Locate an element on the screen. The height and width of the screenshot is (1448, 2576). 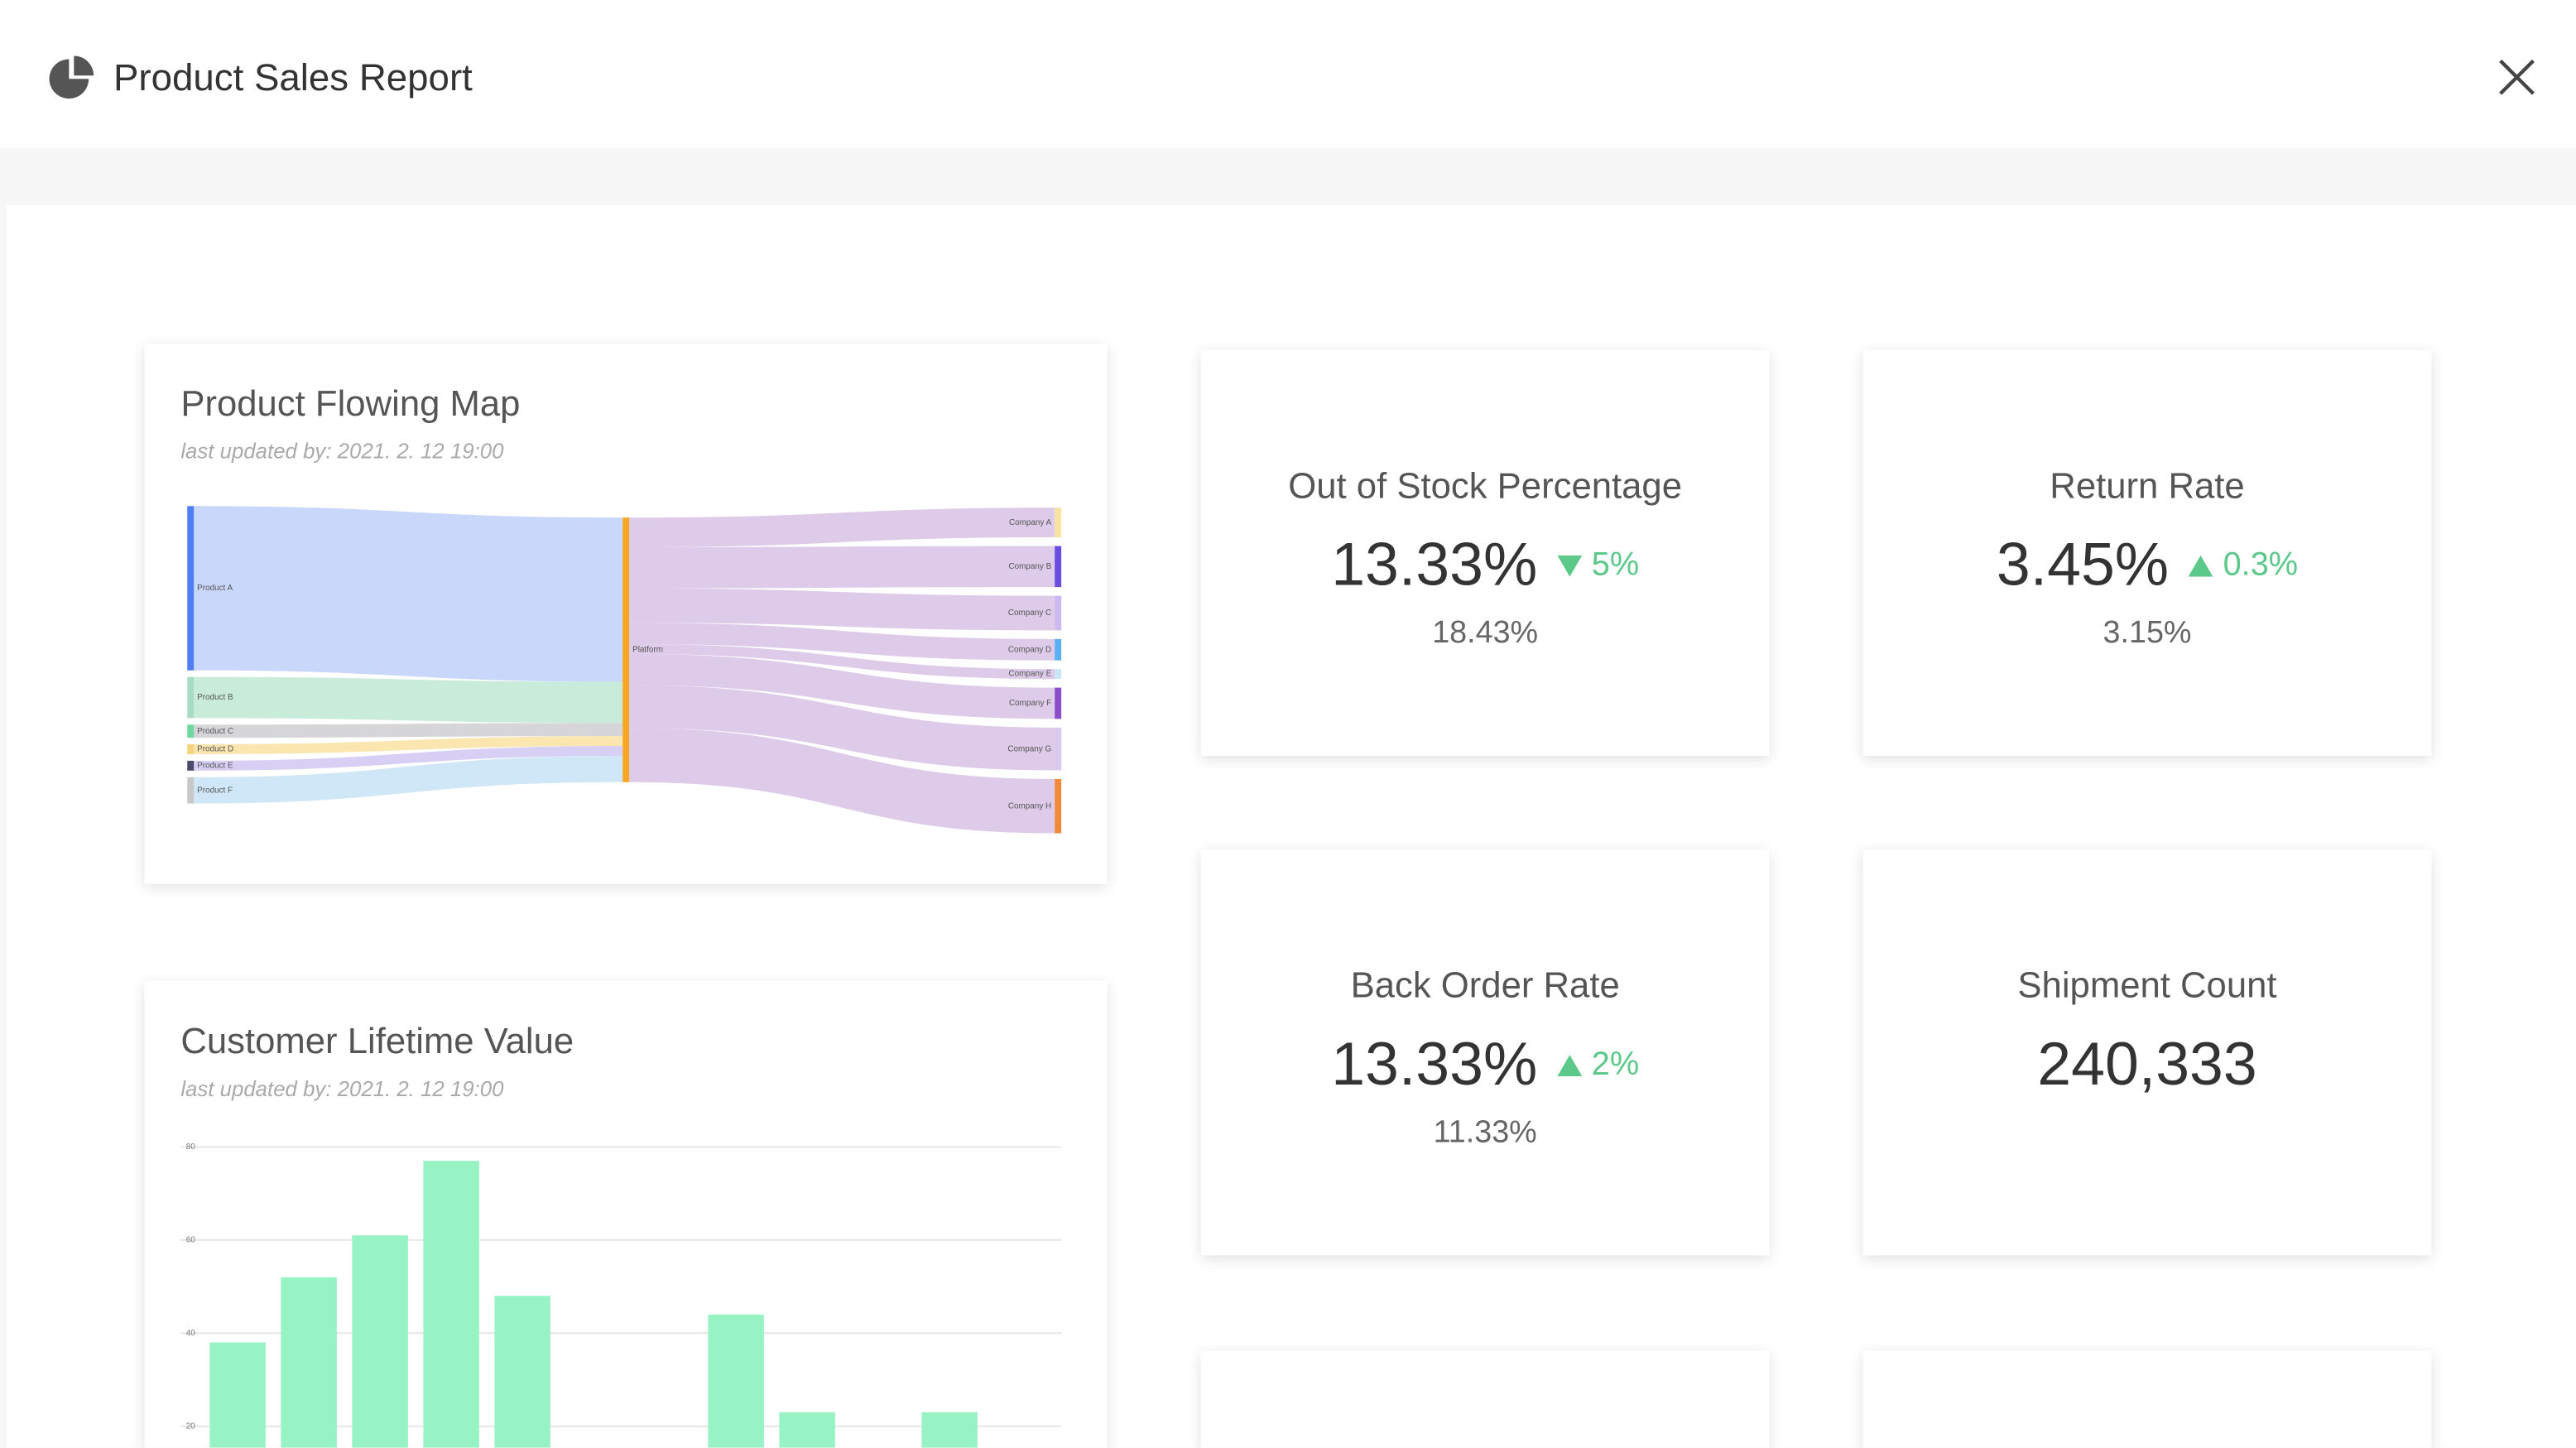
kpi-value-row: 13.33% 5% is located at coordinates (1485, 565).